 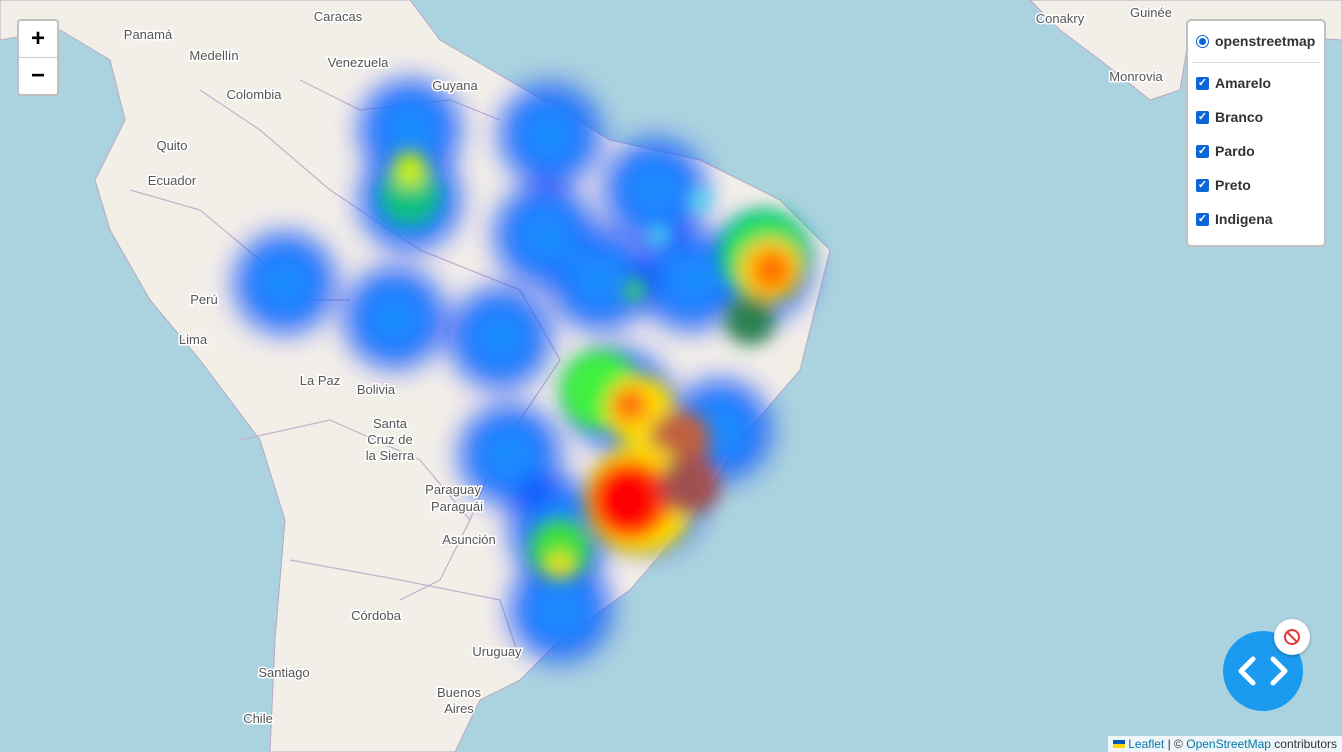 What do you see at coordinates (1233, 185) in the screenshot?
I see `overlay-label: Preto` at bounding box center [1233, 185].